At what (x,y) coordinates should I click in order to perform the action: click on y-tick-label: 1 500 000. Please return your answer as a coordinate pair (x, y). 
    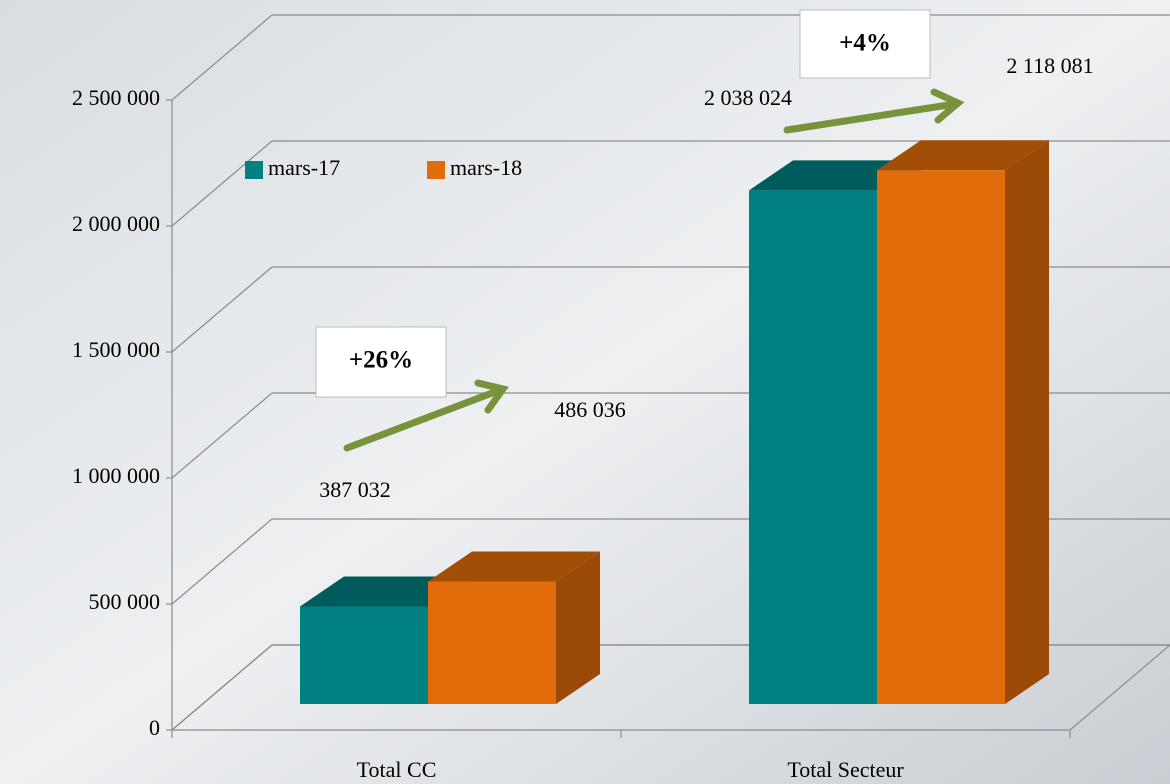
    Looking at the image, I should click on (116, 349).